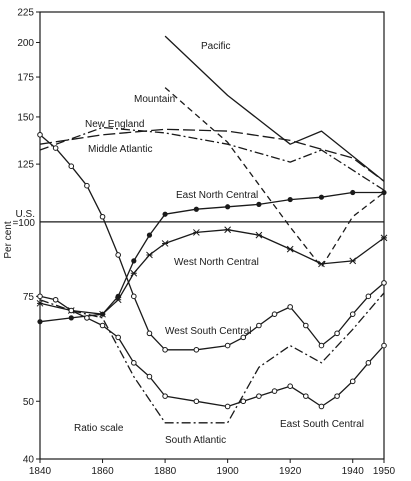 The height and width of the screenshot is (481, 411). What do you see at coordinates (322, 424) in the screenshot?
I see `label-east-south-central: East South Central` at bounding box center [322, 424].